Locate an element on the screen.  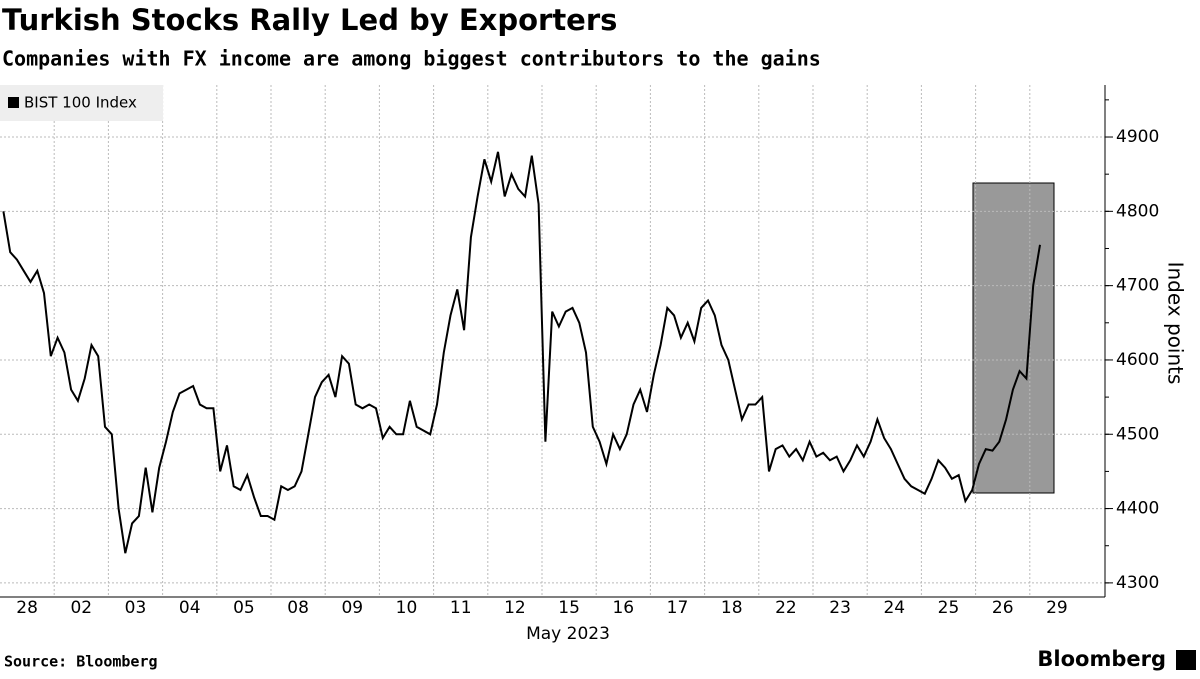
x-tick-label: 17 is located at coordinates (678, 608).